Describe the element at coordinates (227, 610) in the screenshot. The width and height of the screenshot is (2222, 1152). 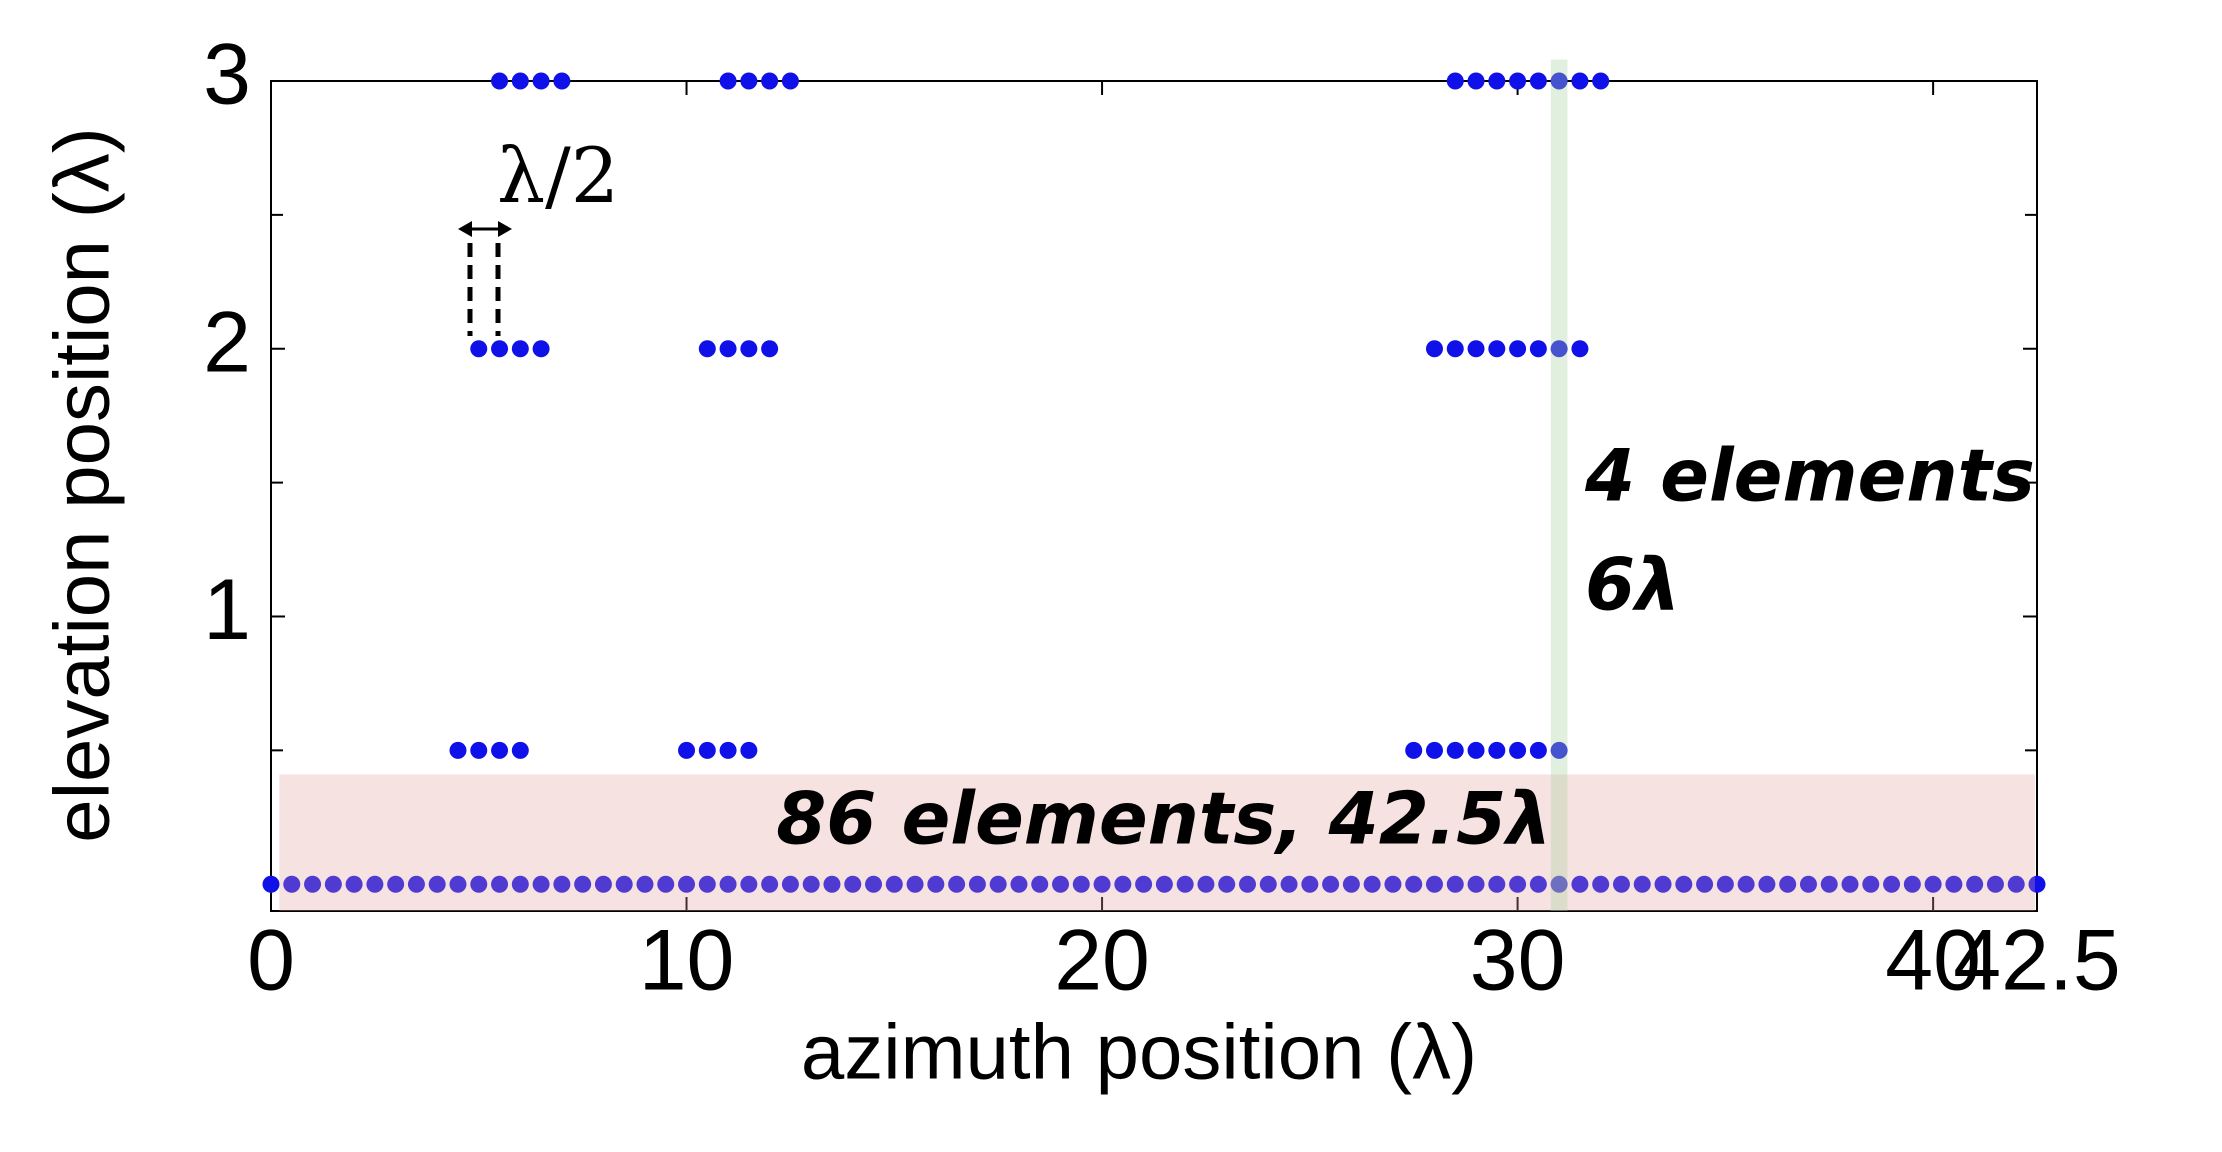
I see `y-tick-label: 1` at that location.